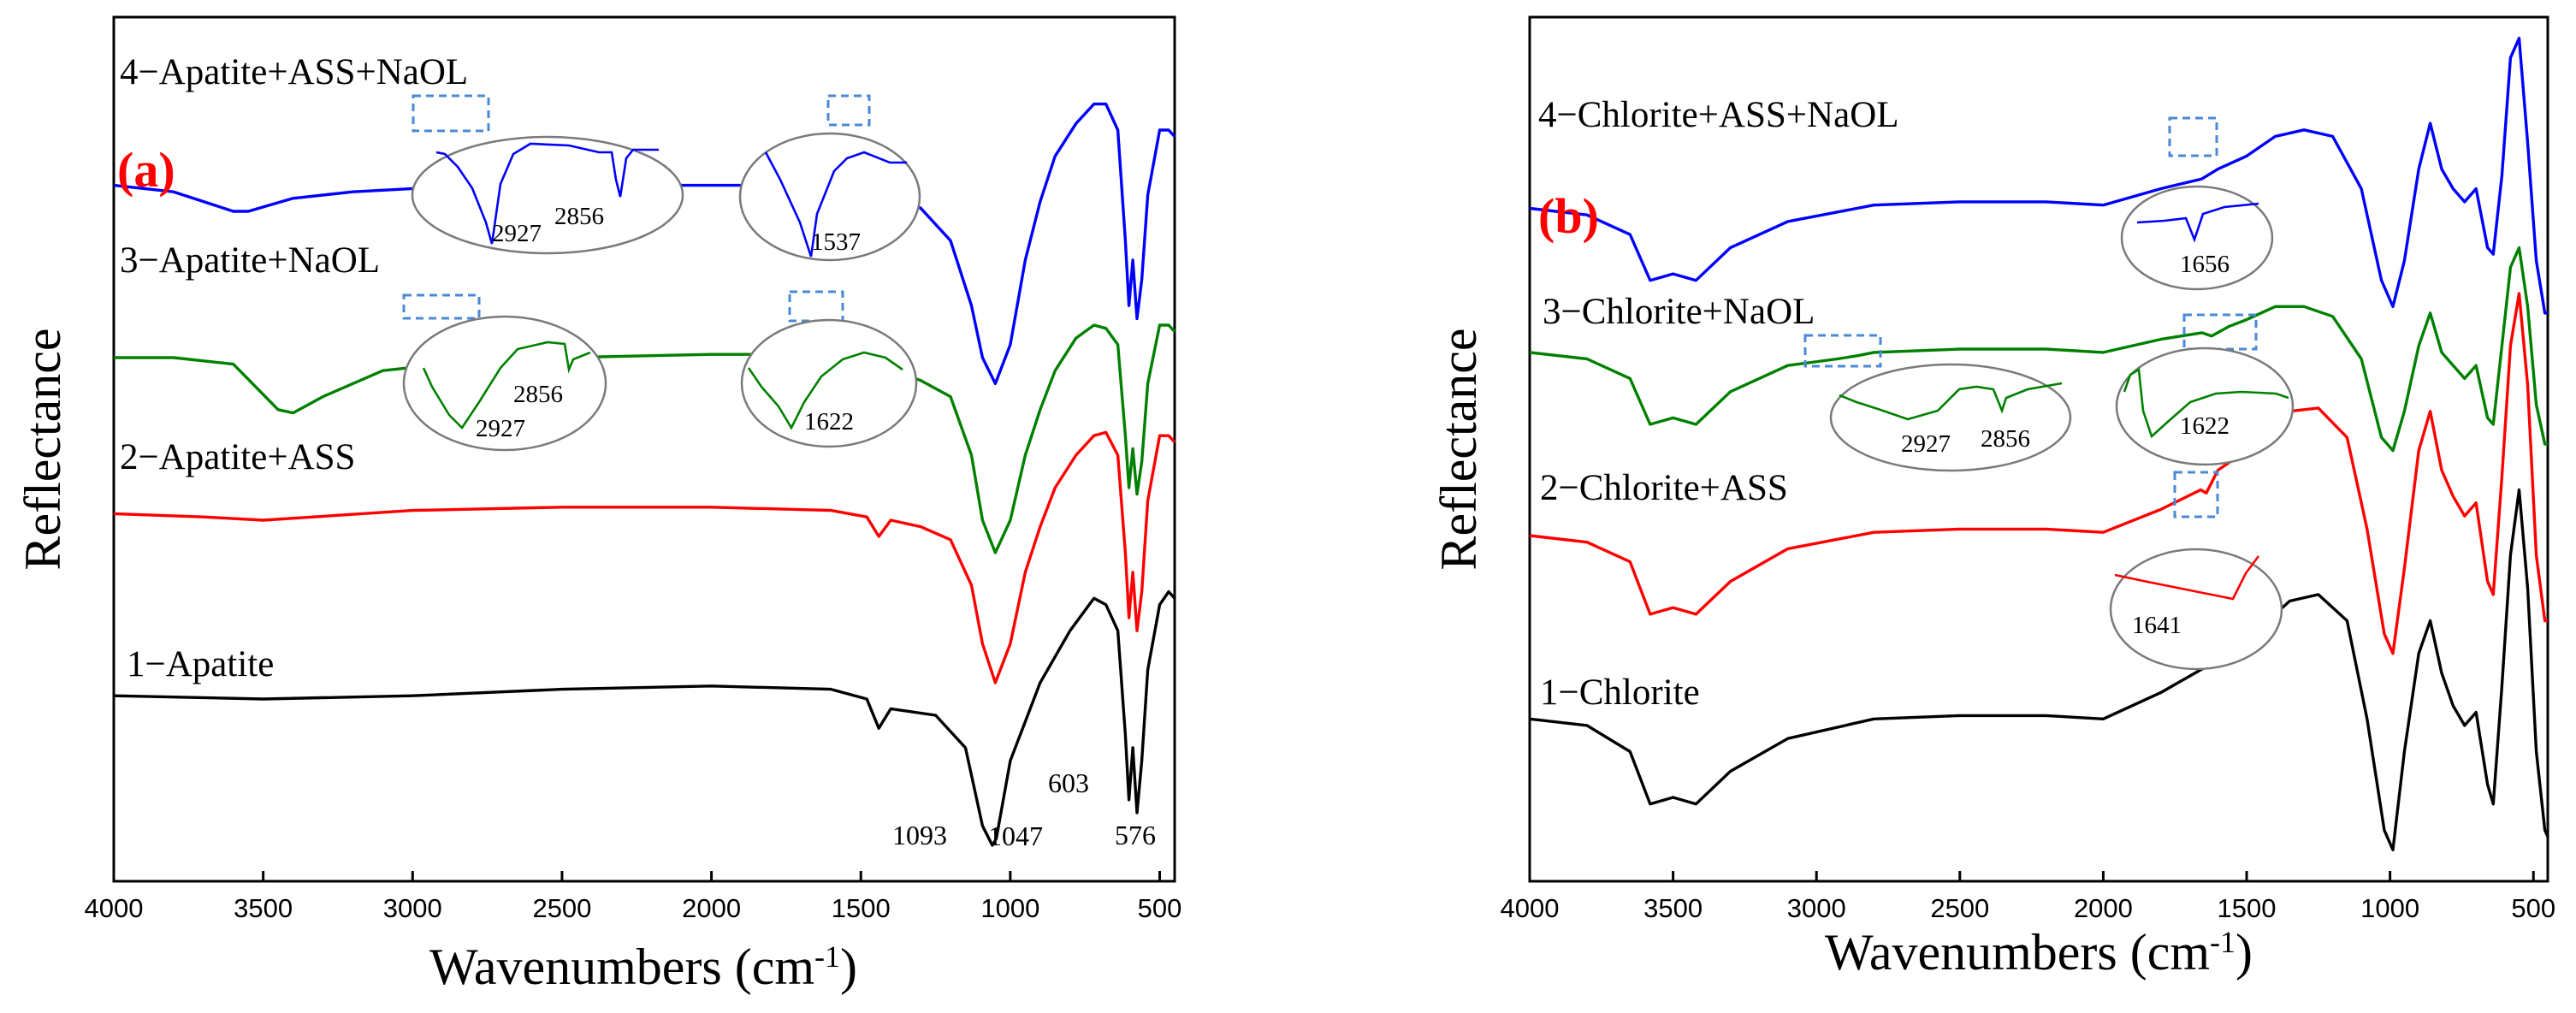 The height and width of the screenshot is (1013, 2576). Describe the element at coordinates (547, 195) in the screenshot. I see `inset-a4-ch: 2927 2856` at that location.